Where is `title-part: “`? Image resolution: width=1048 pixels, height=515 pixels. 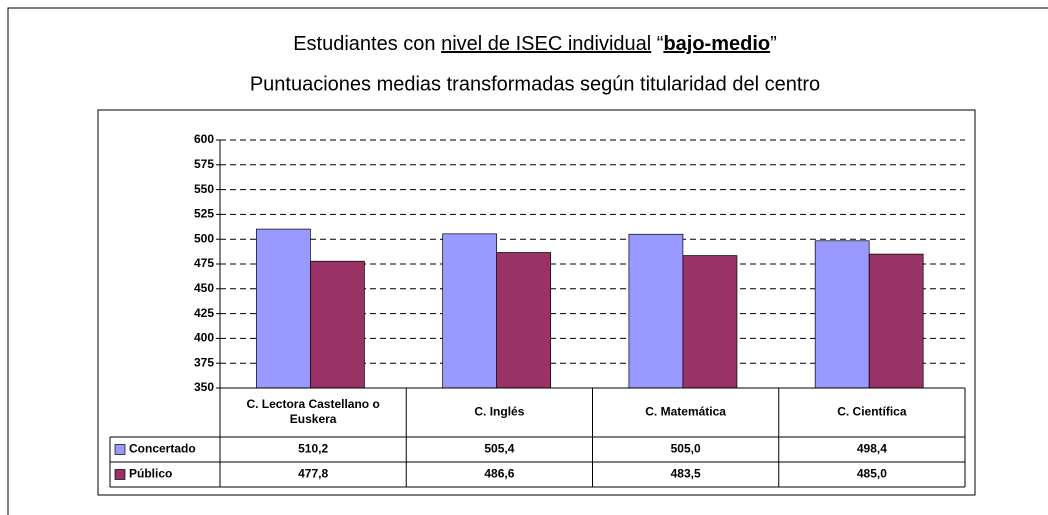
title-part: “ is located at coordinates (657, 44).